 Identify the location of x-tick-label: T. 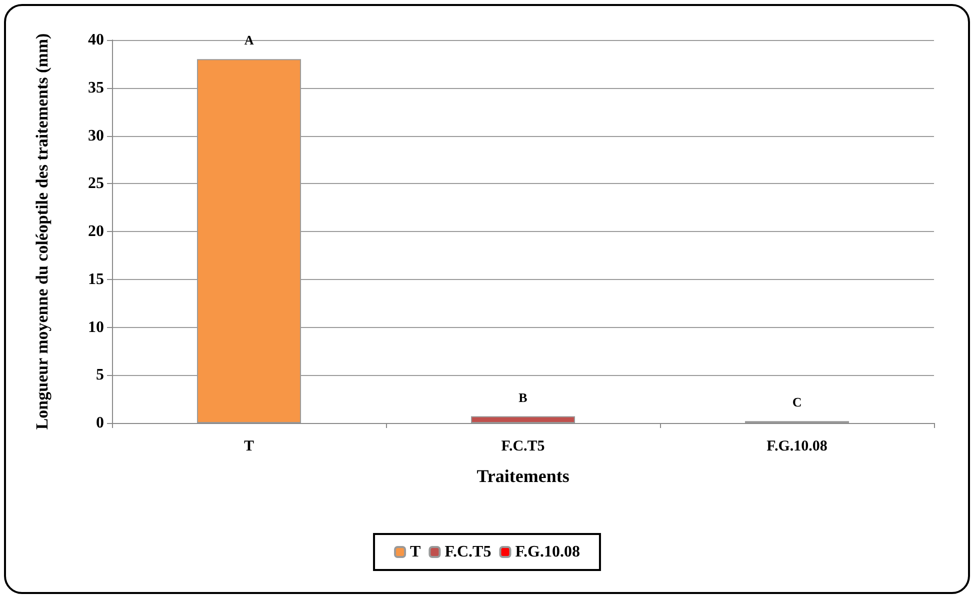
(249, 446).